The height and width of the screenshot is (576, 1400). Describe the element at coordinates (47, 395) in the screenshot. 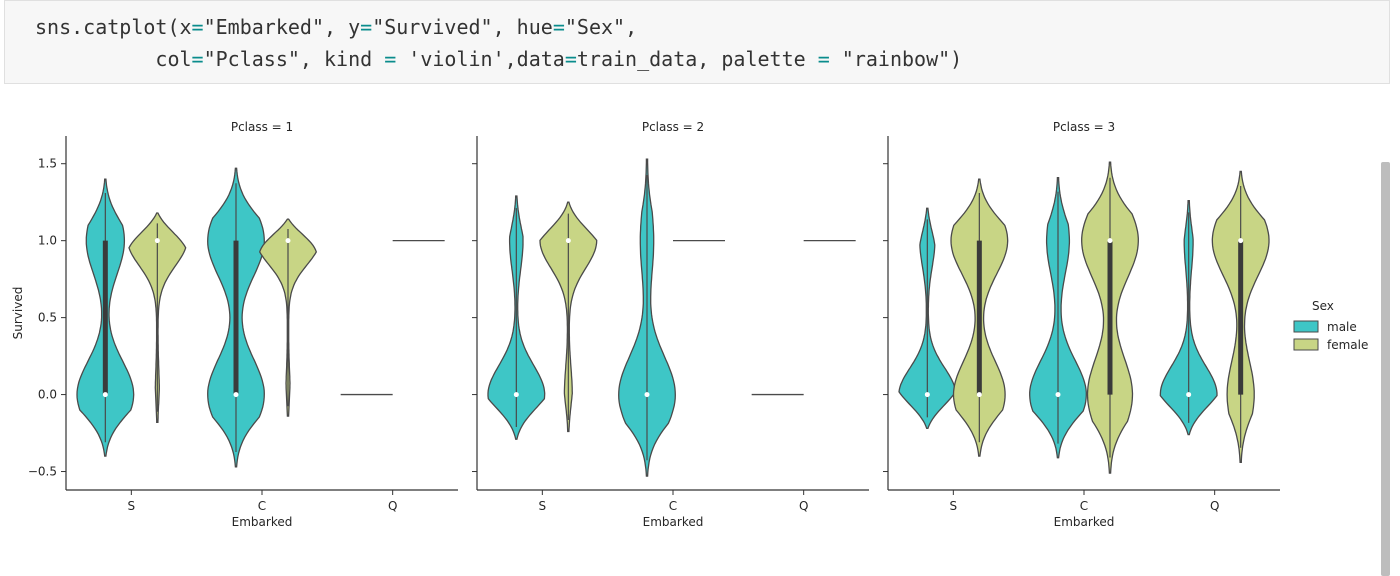

I see `y-tick-label: 0.0` at that location.